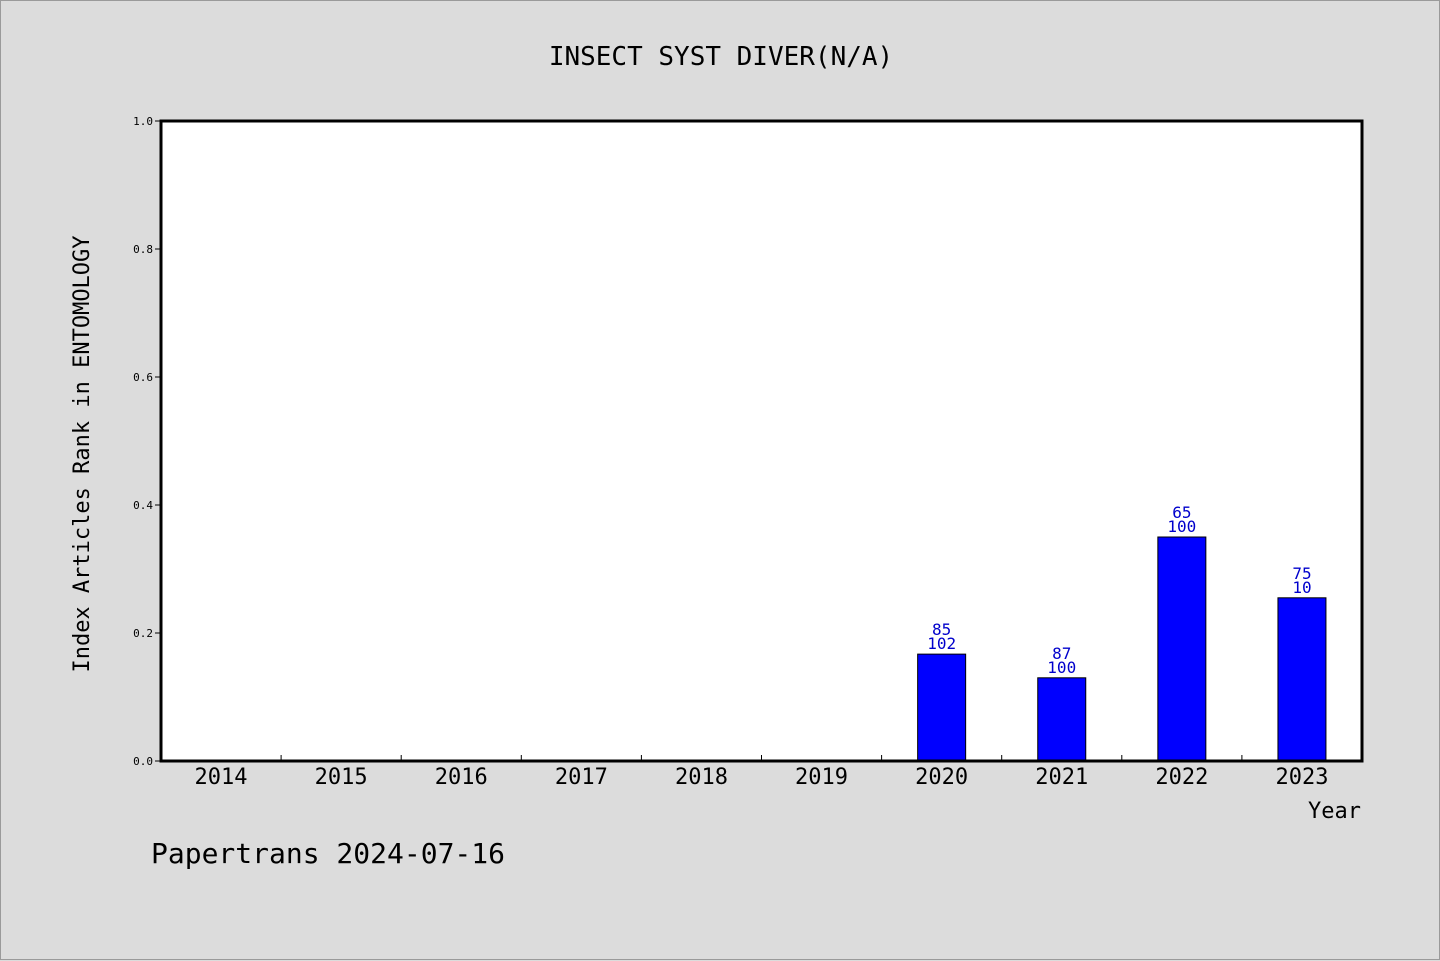  What do you see at coordinates (1301, 587) in the screenshot?
I see `bar-total-label: 10` at bounding box center [1301, 587].